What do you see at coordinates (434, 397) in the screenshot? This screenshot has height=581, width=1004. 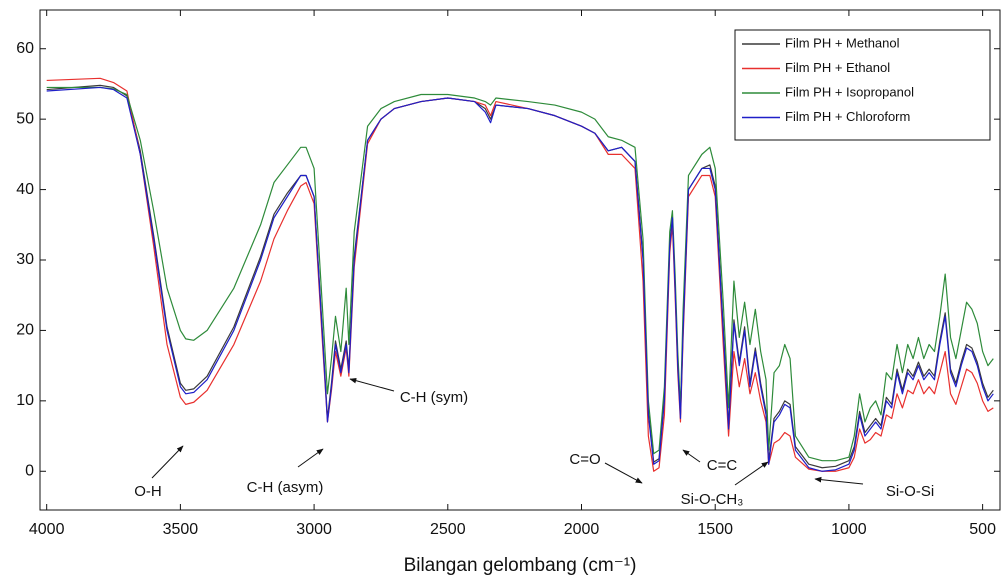 I see `annotation: C-H (sym)` at bounding box center [434, 397].